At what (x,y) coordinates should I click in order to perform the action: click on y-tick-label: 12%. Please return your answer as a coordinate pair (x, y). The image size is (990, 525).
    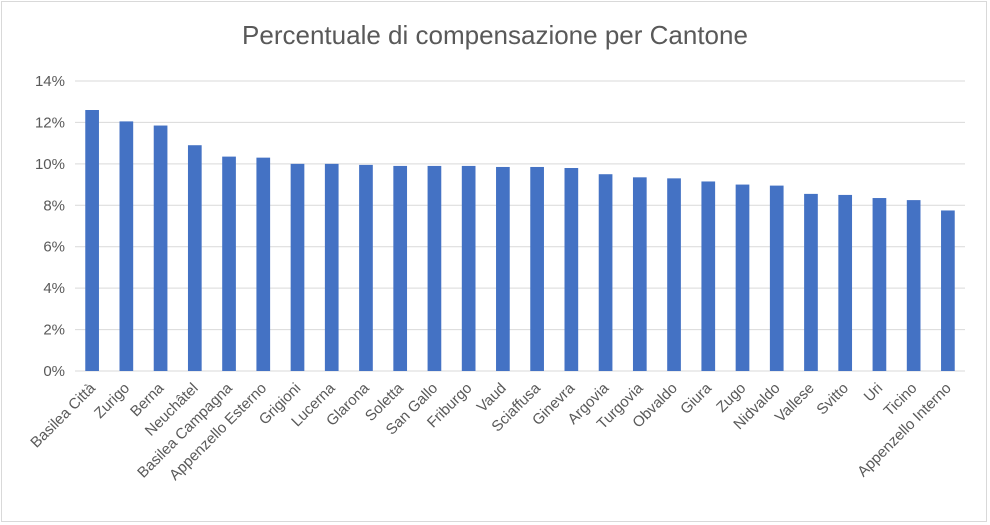
    Looking at the image, I should click on (50, 122).